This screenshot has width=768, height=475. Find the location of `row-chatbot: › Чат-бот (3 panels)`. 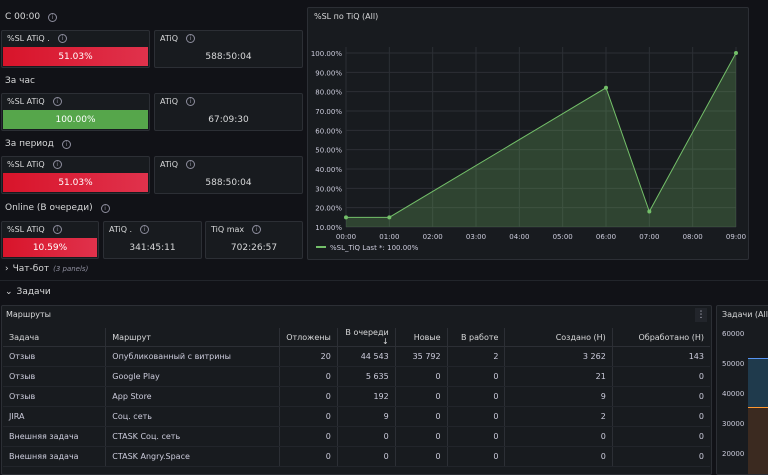

row-chatbot: › Чат-бот (3 panels) is located at coordinates (47, 269).